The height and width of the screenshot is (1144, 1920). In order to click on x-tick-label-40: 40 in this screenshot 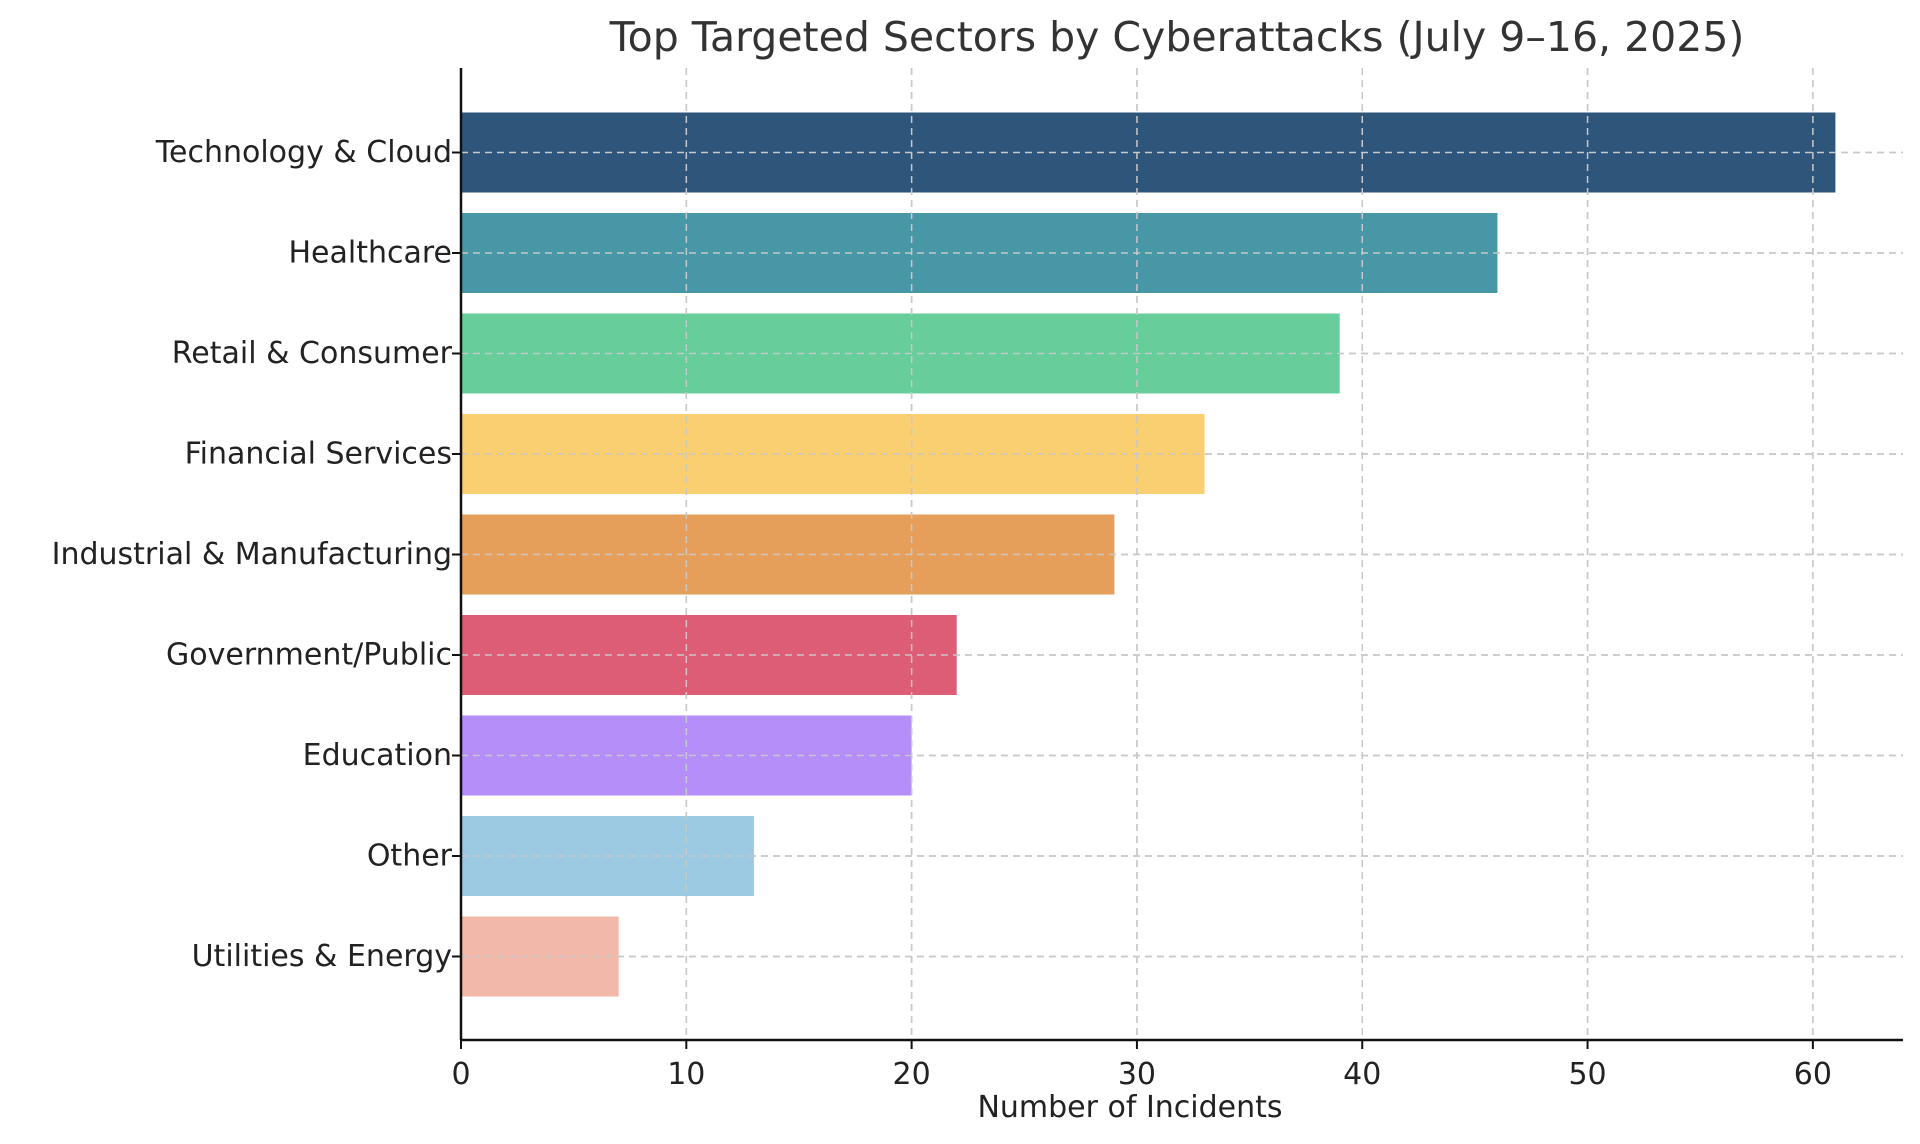, I will do `click(1362, 1074)`.